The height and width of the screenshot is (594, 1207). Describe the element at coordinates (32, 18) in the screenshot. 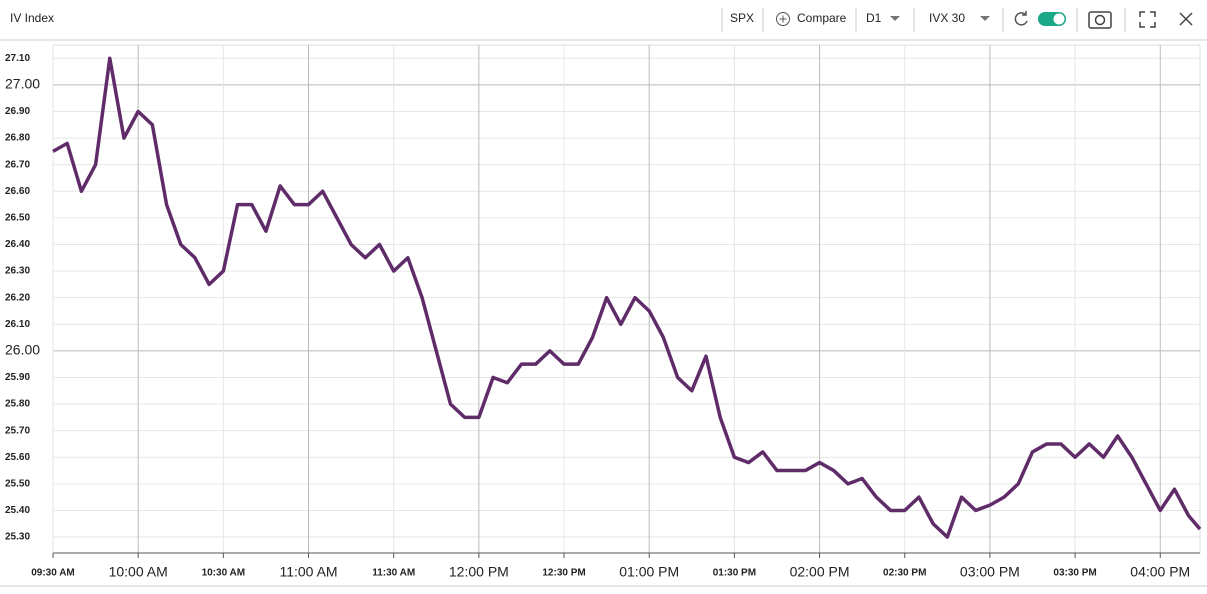

I see `chart-title: IV Index` at that location.